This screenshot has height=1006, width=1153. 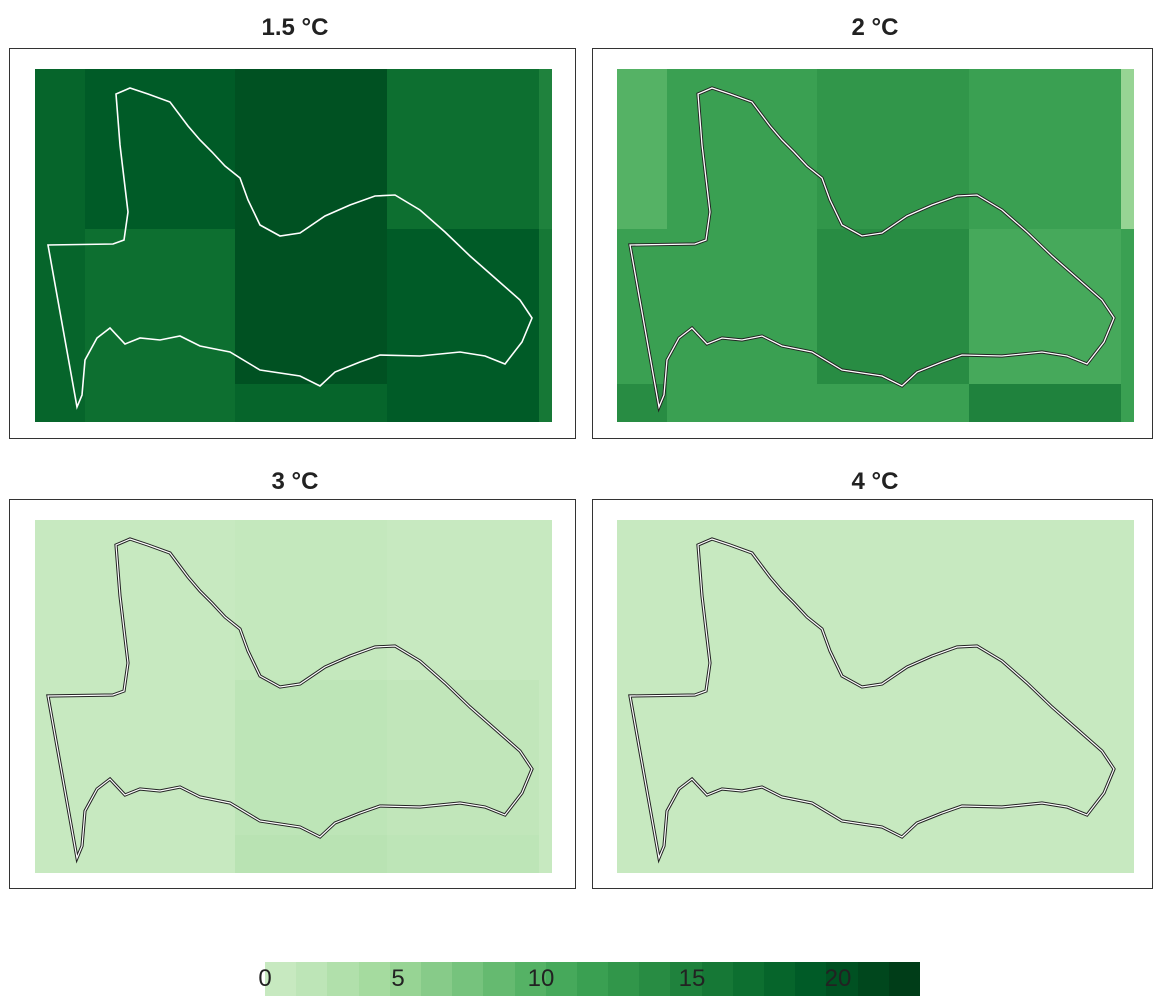 What do you see at coordinates (541, 978) in the screenshot?
I see `colorbar-tick-10: 10` at bounding box center [541, 978].